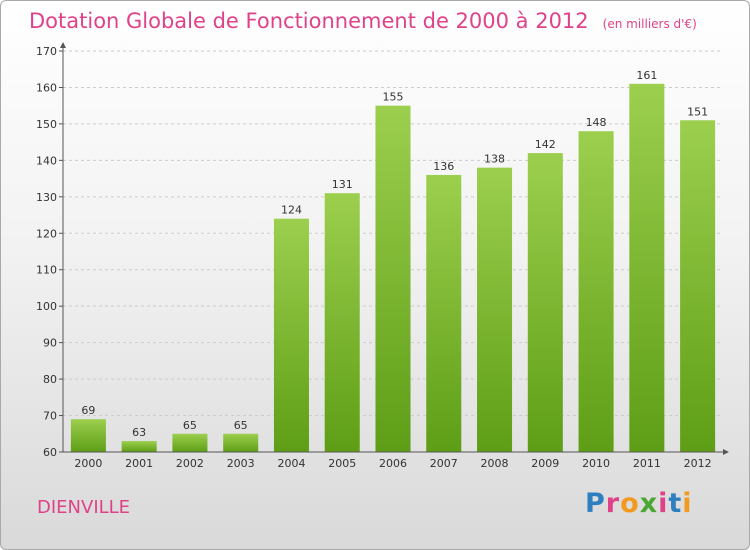 The width and height of the screenshot is (750, 550). What do you see at coordinates (50, 343) in the screenshot?
I see `y-tick-label: 90` at bounding box center [50, 343].